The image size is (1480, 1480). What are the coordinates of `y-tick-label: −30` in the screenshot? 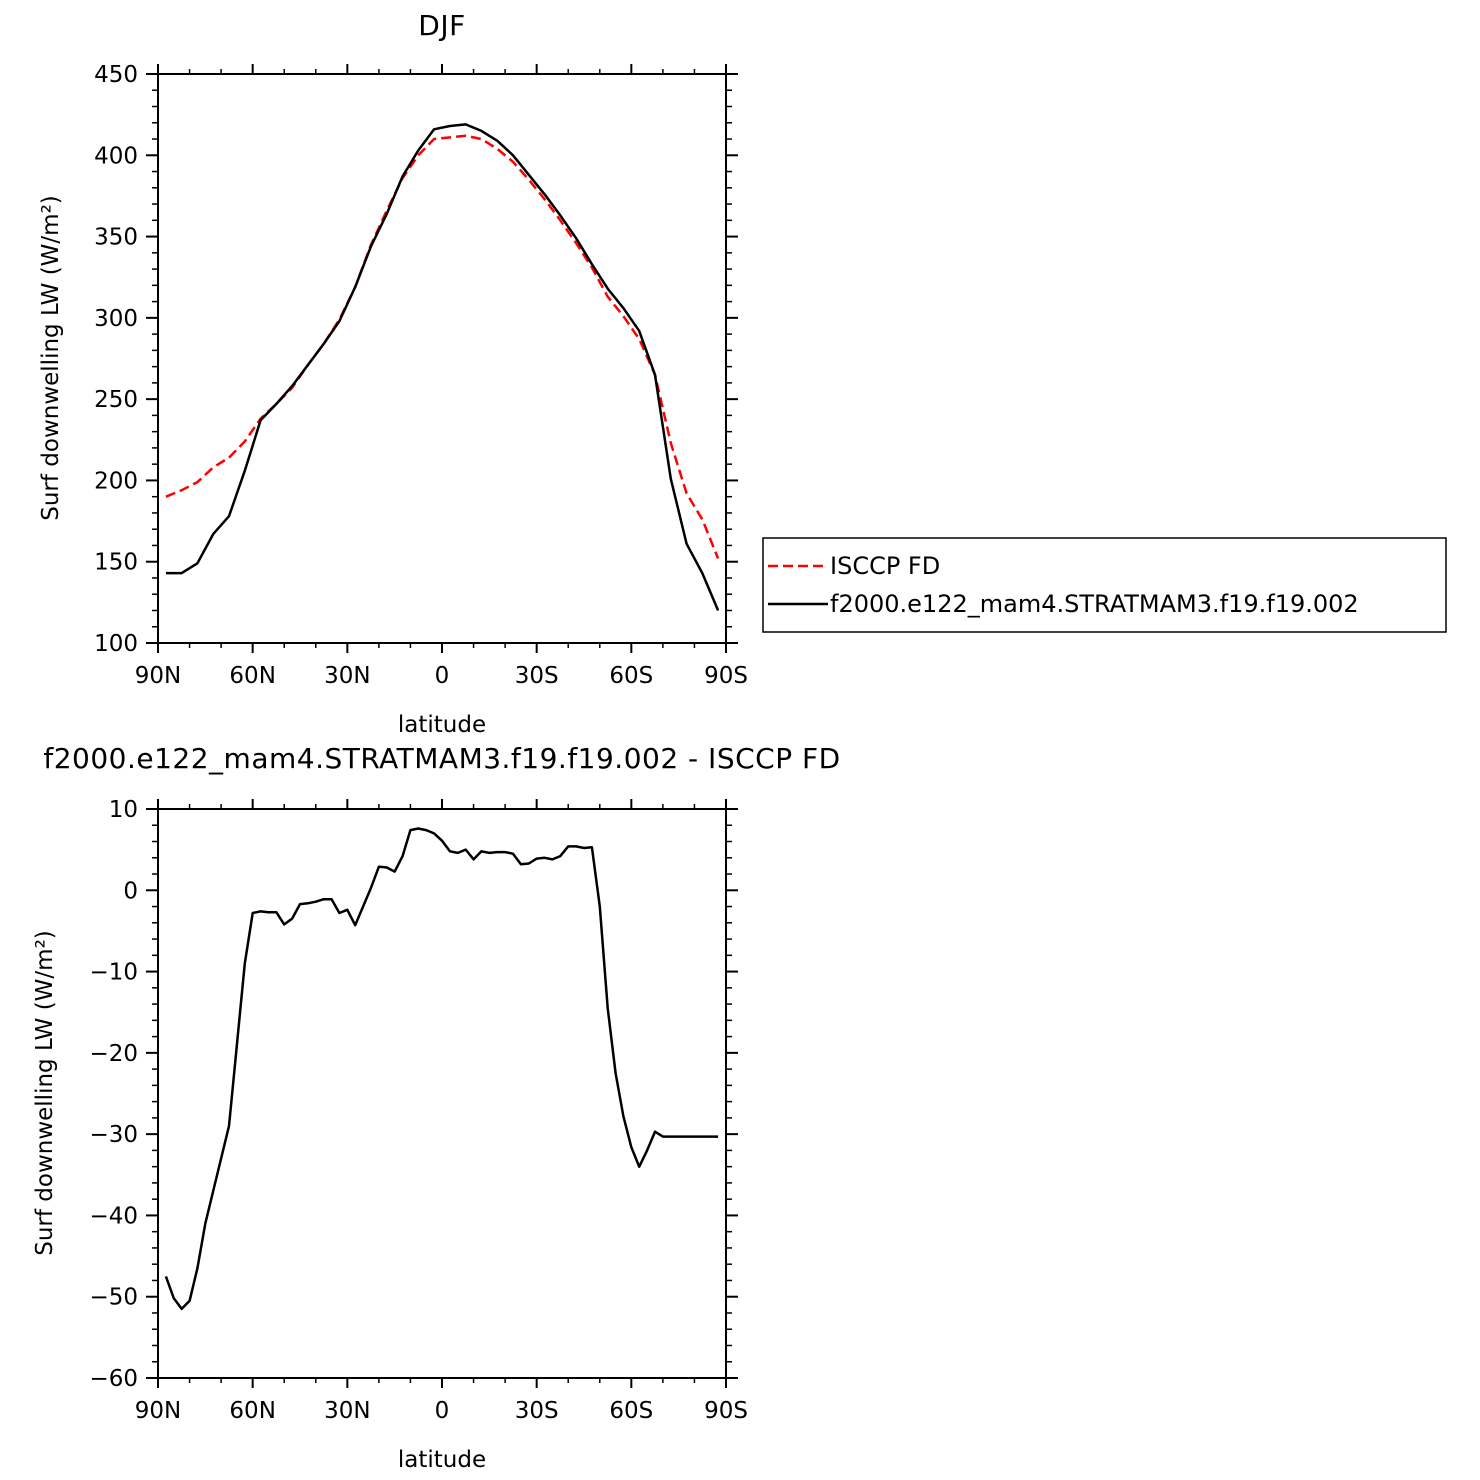 It's located at (113, 1135).